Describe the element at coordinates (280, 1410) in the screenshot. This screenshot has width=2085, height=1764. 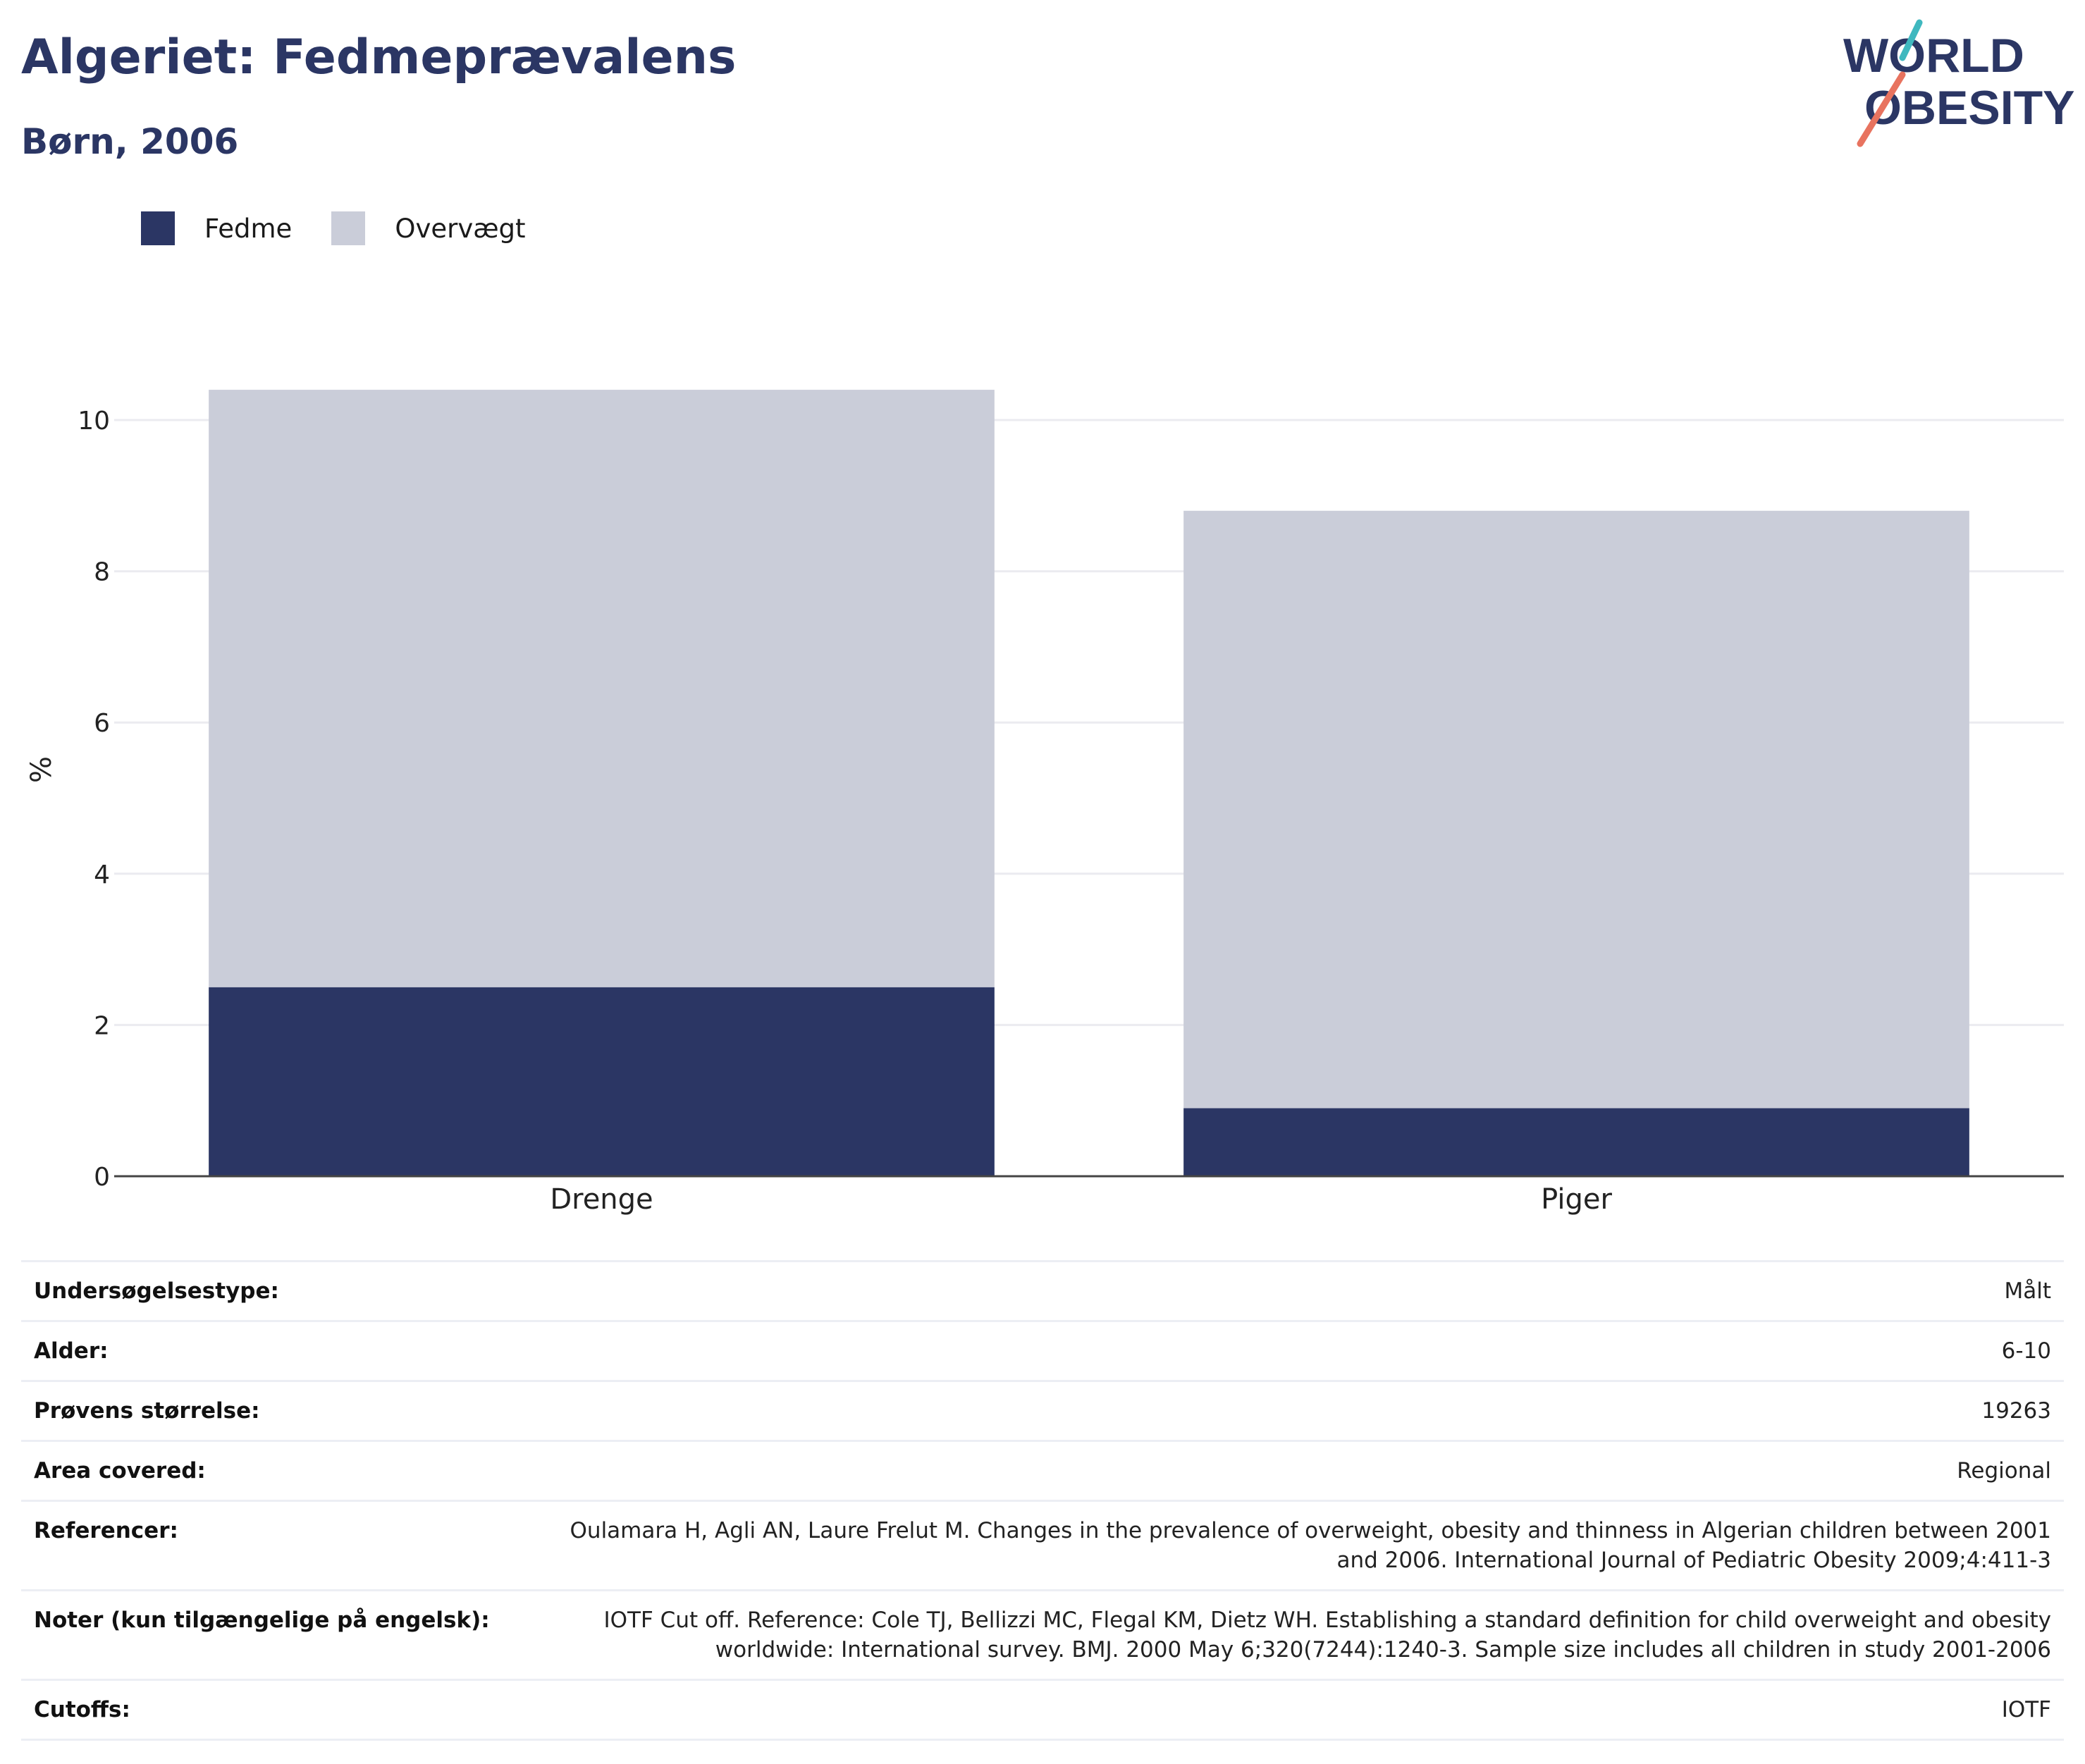
I see `info-key: Prøvens størrelse:` at that location.